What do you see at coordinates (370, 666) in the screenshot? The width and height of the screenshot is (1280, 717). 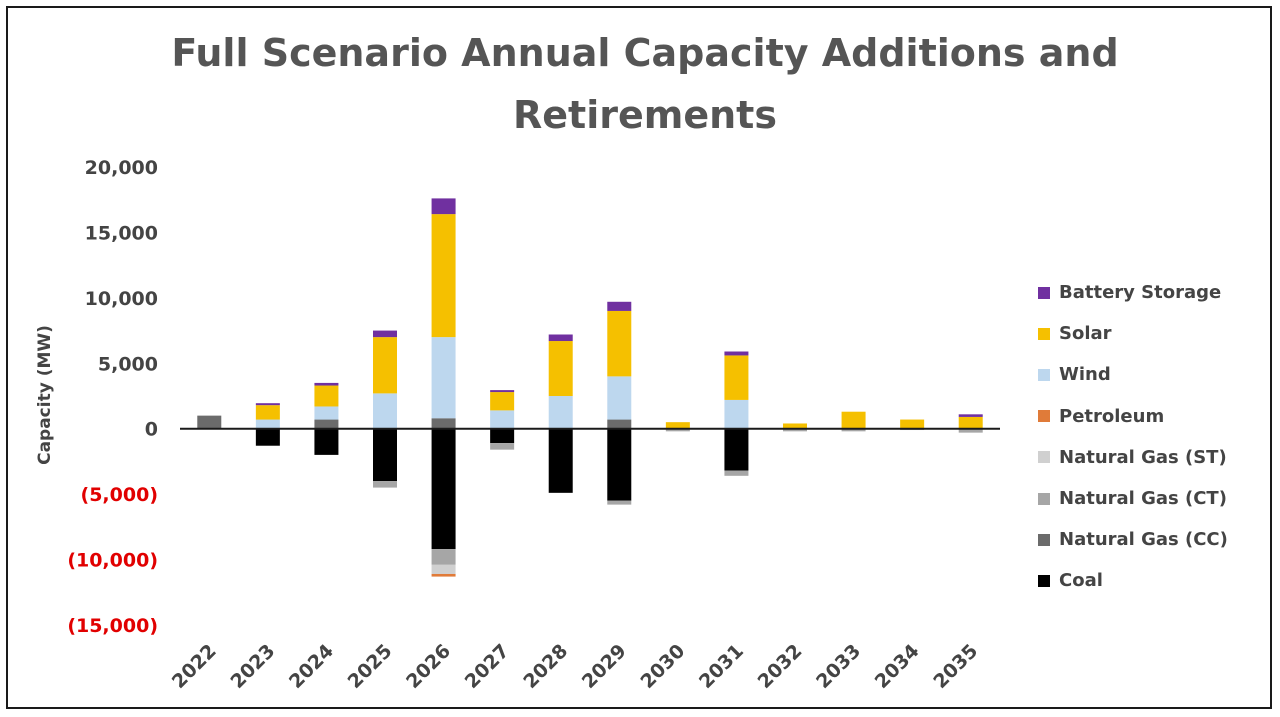 I see `x-tick-label: 2025` at bounding box center [370, 666].